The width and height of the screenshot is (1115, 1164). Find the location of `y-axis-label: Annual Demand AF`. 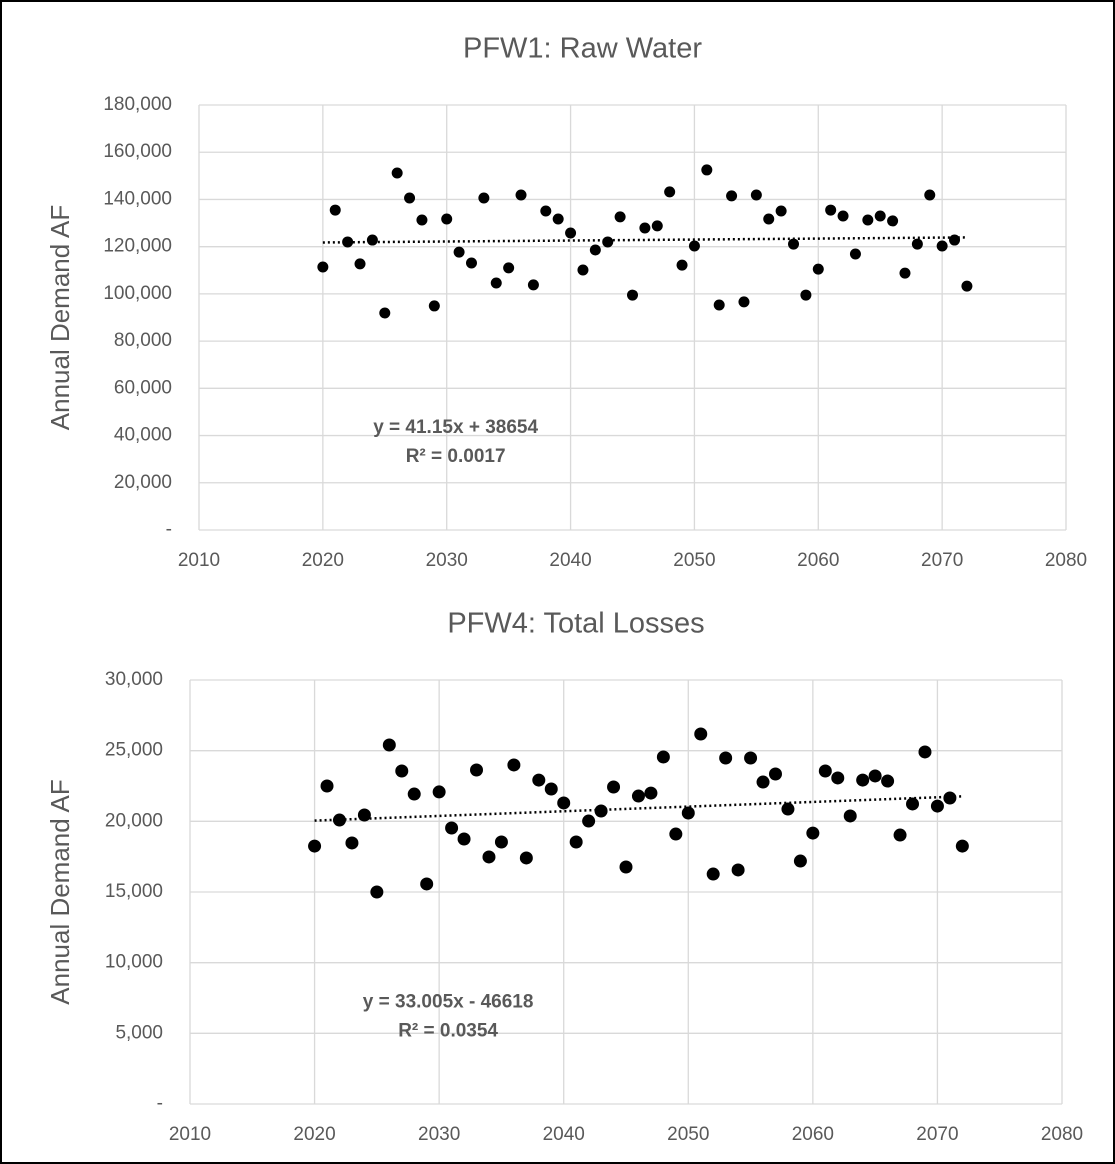

y-axis-label: Annual Demand AF is located at coordinates (60, 317).